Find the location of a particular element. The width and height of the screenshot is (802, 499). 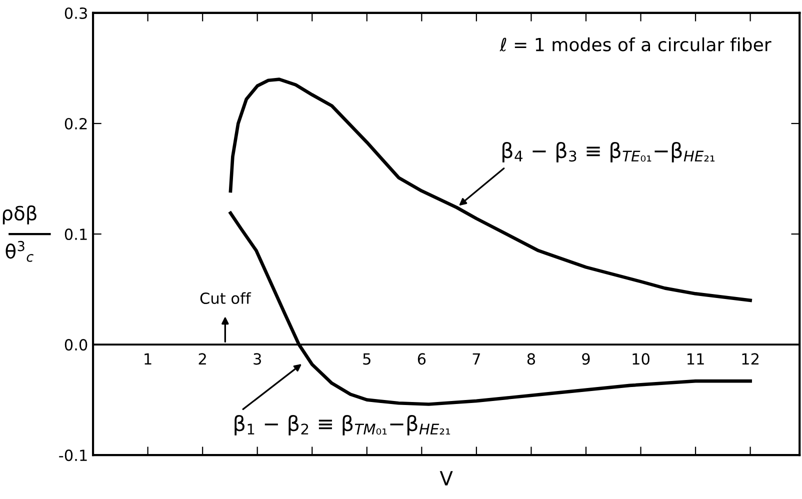

y-axis-title: ρδβ θ$^{3}$$_{c}$ is located at coordinates (19, 233).